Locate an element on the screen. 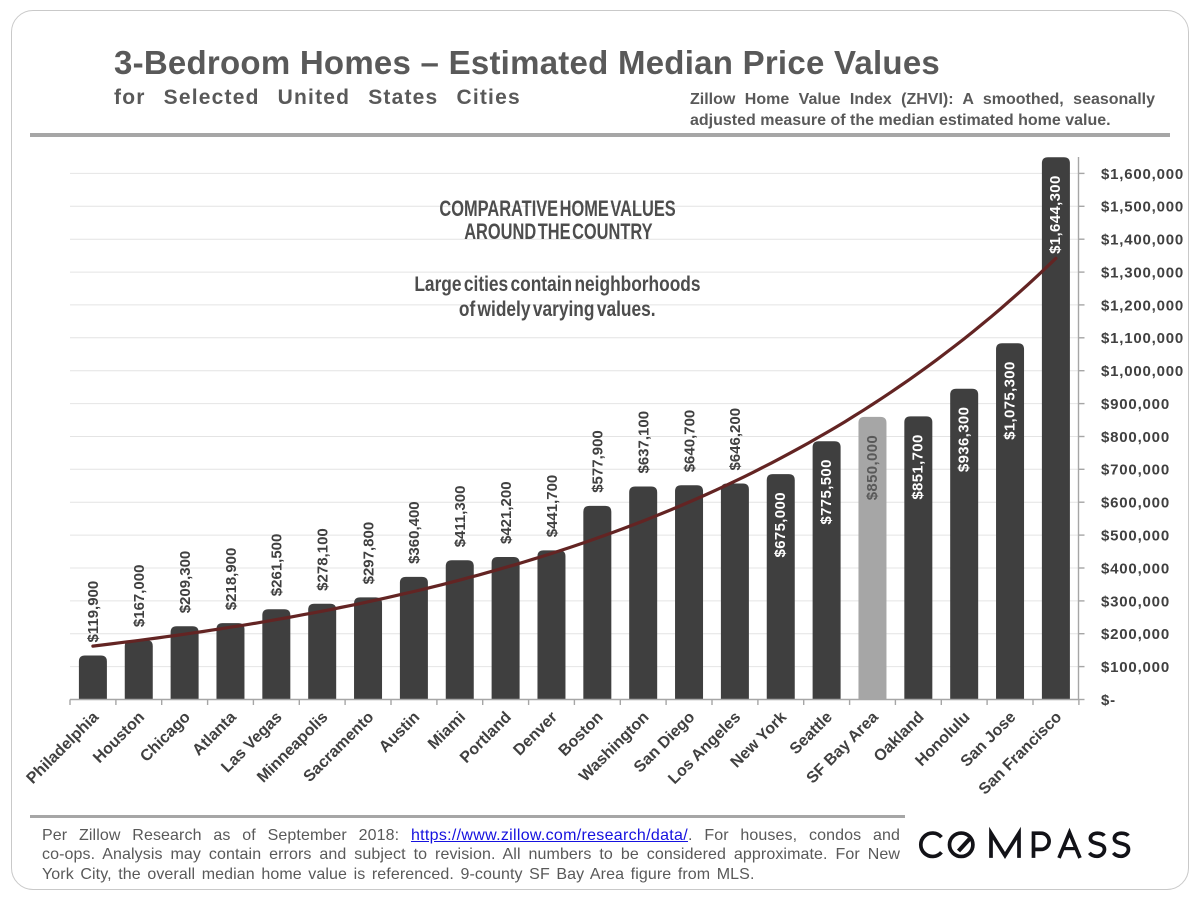 This screenshot has height=900, width=1200. svg-text: $900,000 is located at coordinates (1135, 404).